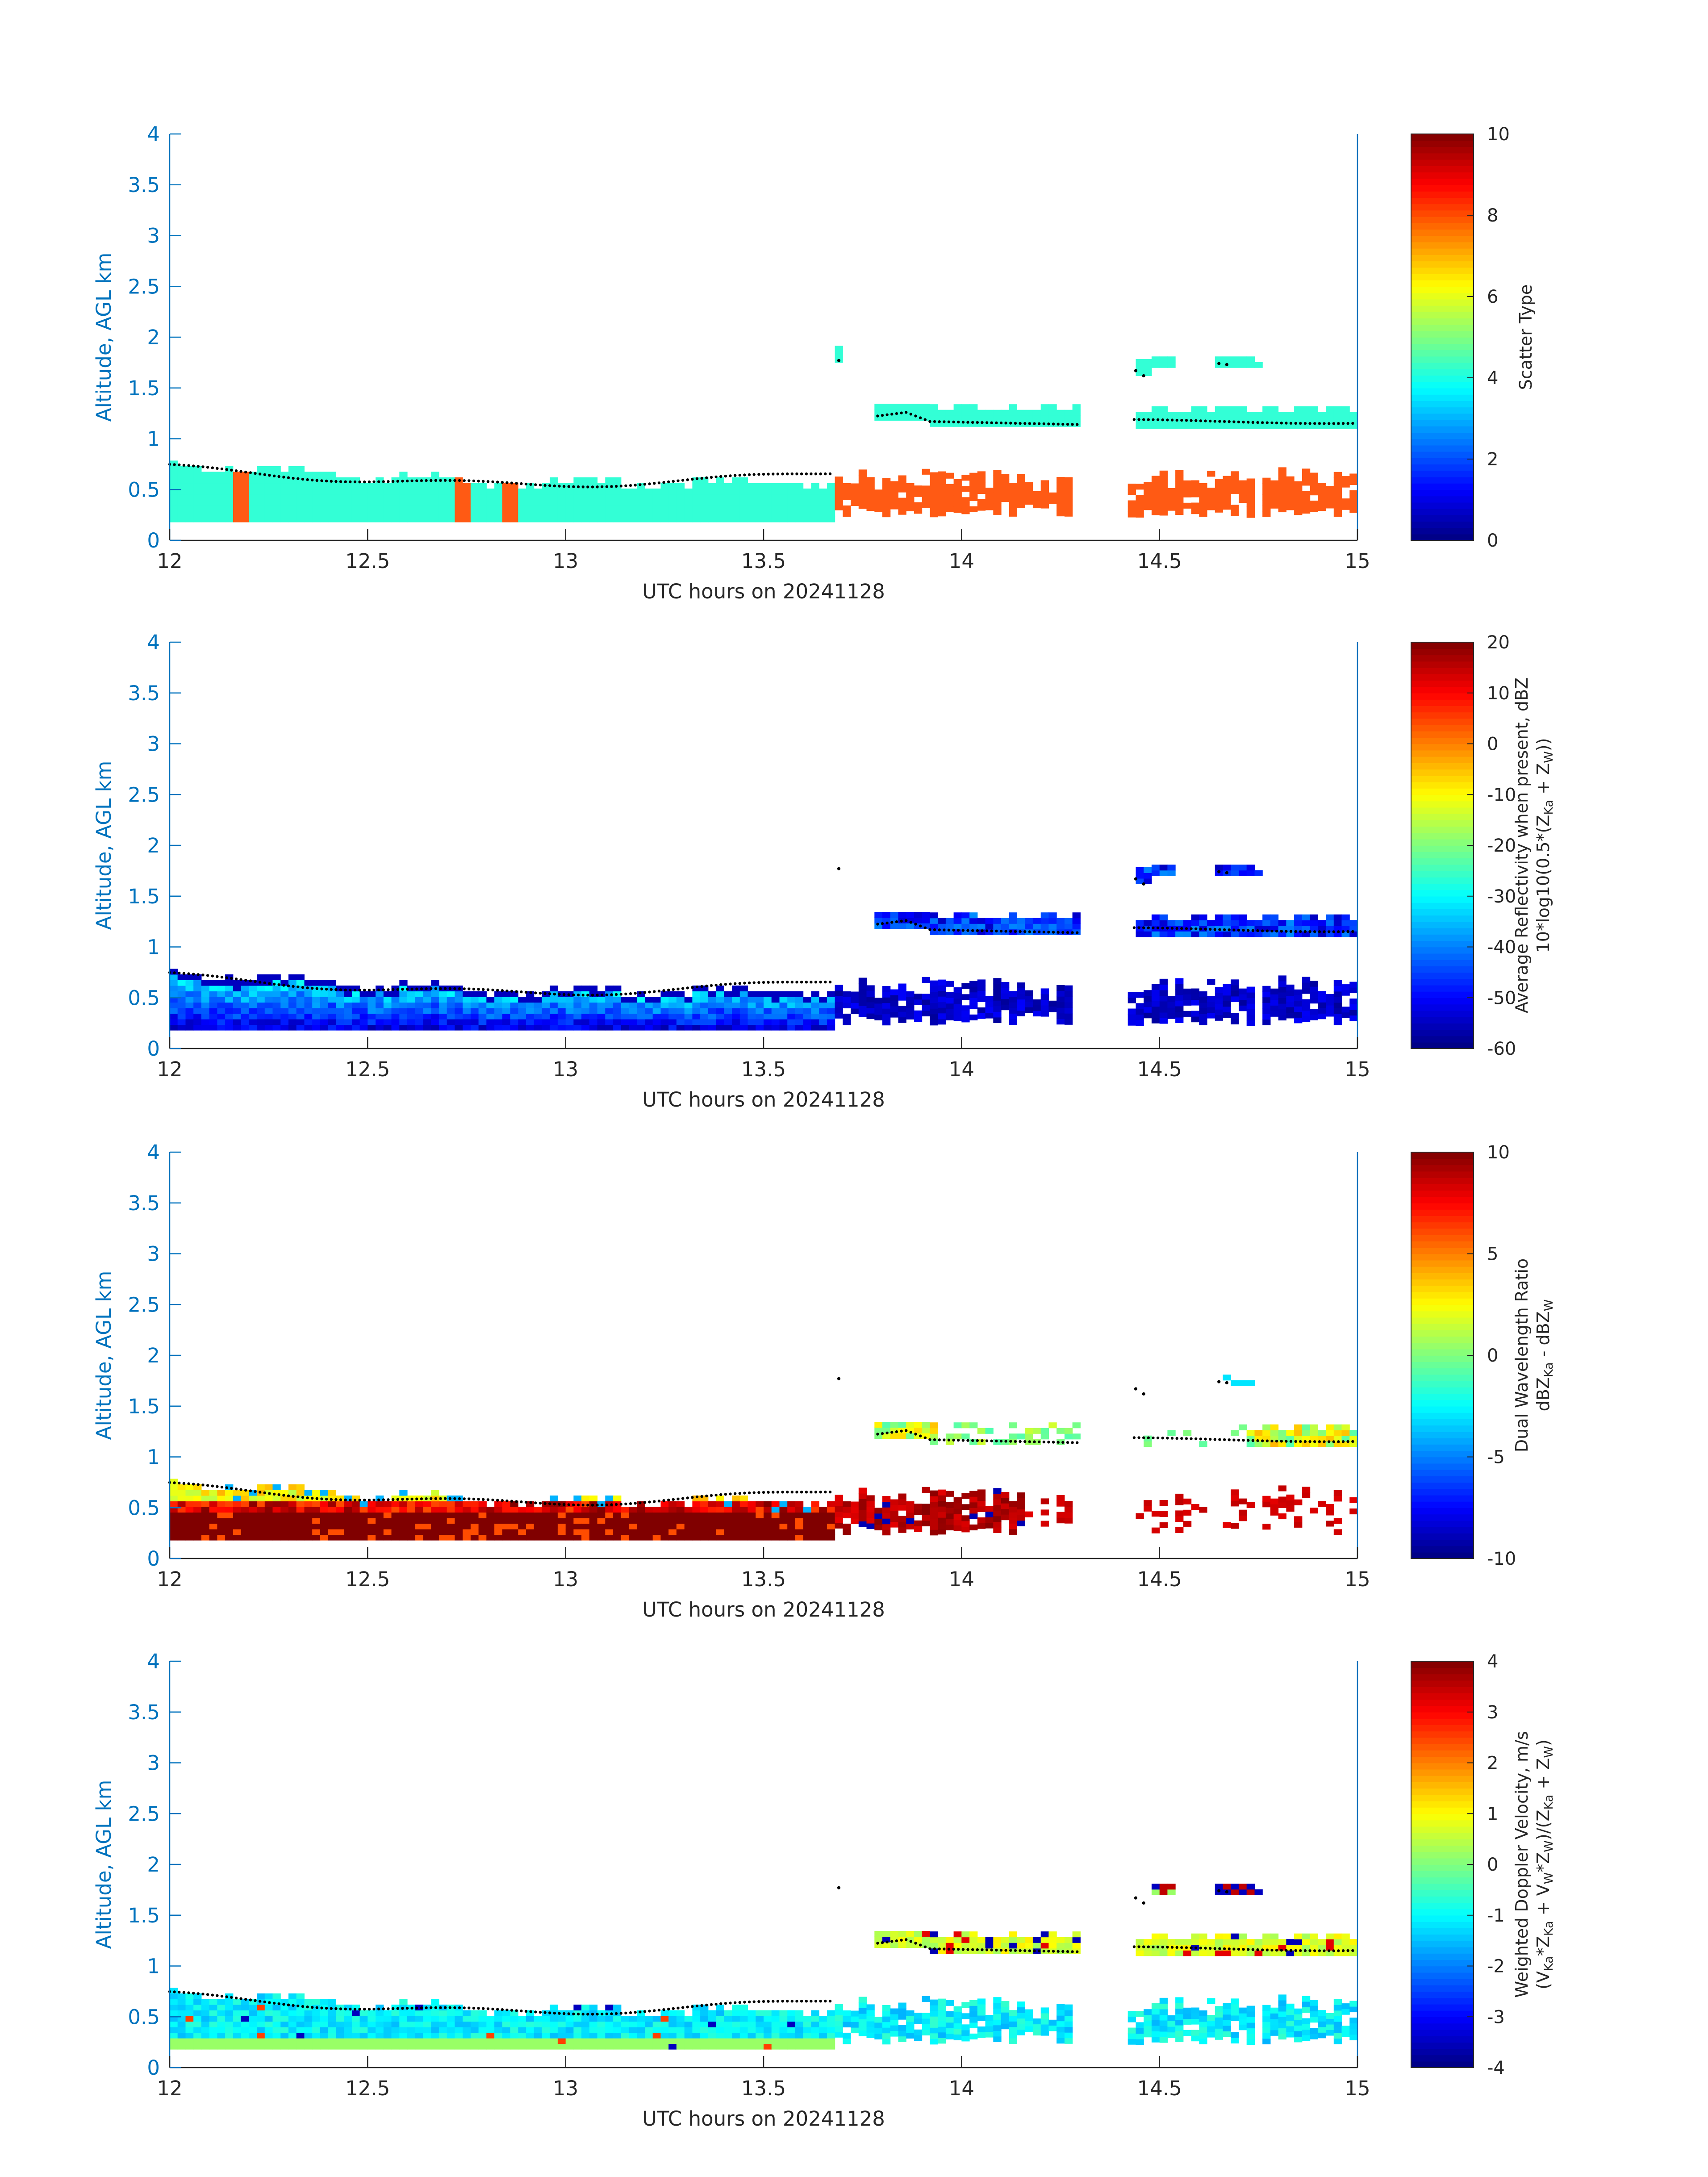 The width and height of the screenshot is (1708, 2177). What do you see at coordinates (763, 1099) in the screenshot?
I see `x-axis-label: UTC hours on 20241128` at bounding box center [763, 1099].